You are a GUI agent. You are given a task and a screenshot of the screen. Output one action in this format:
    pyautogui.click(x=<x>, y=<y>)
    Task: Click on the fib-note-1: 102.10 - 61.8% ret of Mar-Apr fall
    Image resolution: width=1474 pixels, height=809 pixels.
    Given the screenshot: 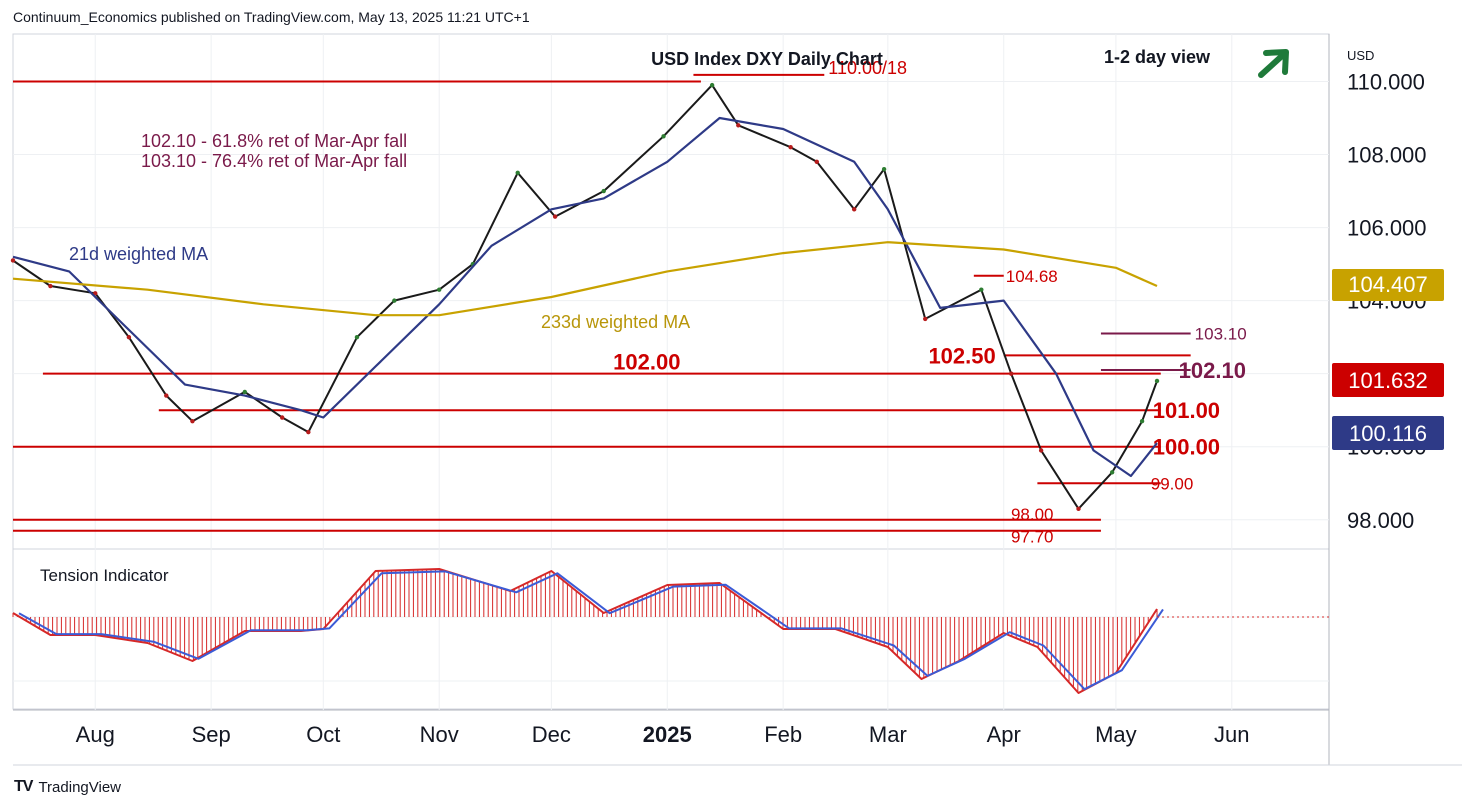 What is the action you would take?
    pyautogui.click(x=274, y=141)
    